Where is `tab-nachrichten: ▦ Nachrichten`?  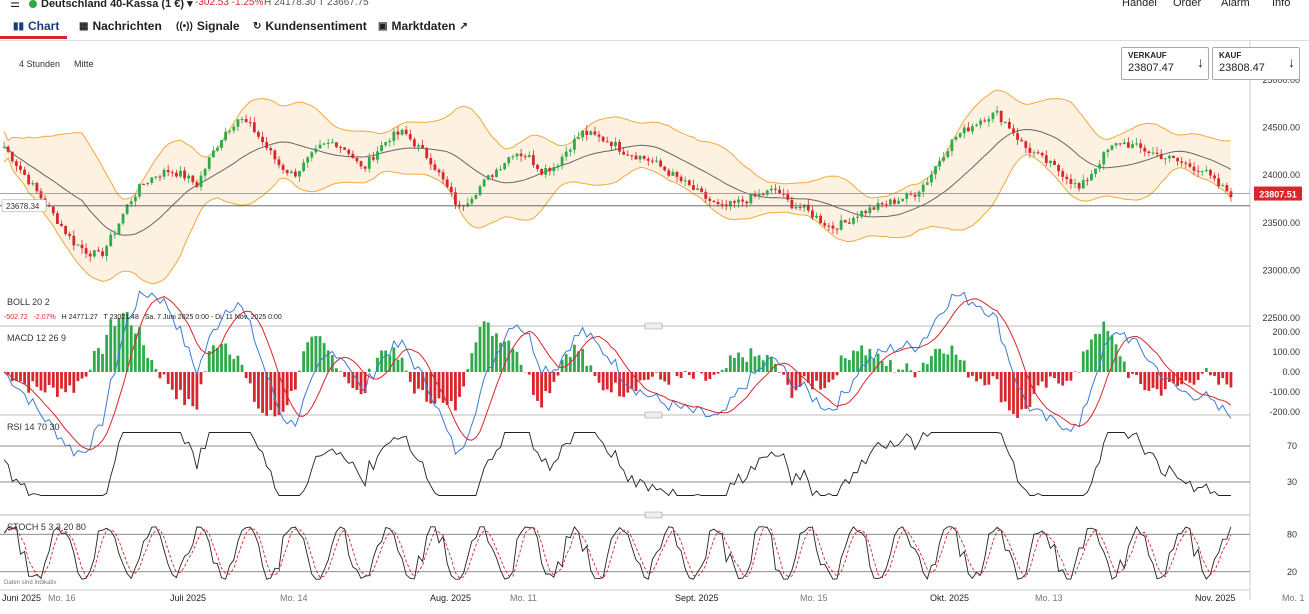 tab-nachrichten: ▦ Nachrichten is located at coordinates (120, 26).